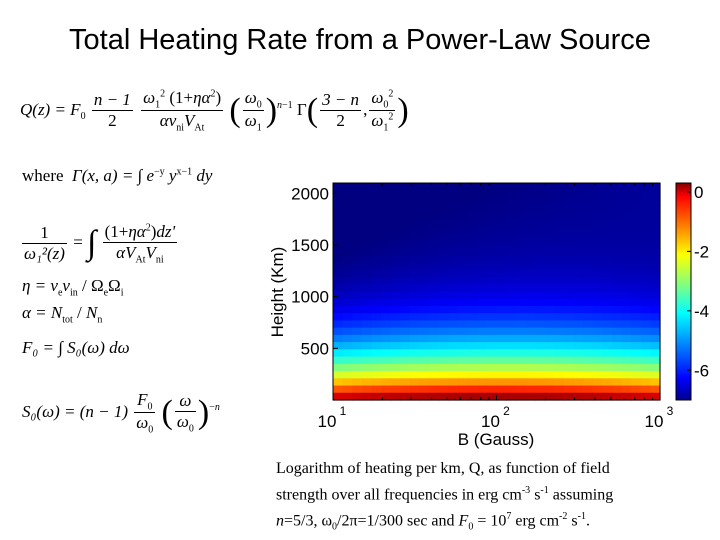 The width and height of the screenshot is (720, 540). What do you see at coordinates (202, 175) in the screenshot?
I see `gamma-dy: dy` at bounding box center [202, 175].